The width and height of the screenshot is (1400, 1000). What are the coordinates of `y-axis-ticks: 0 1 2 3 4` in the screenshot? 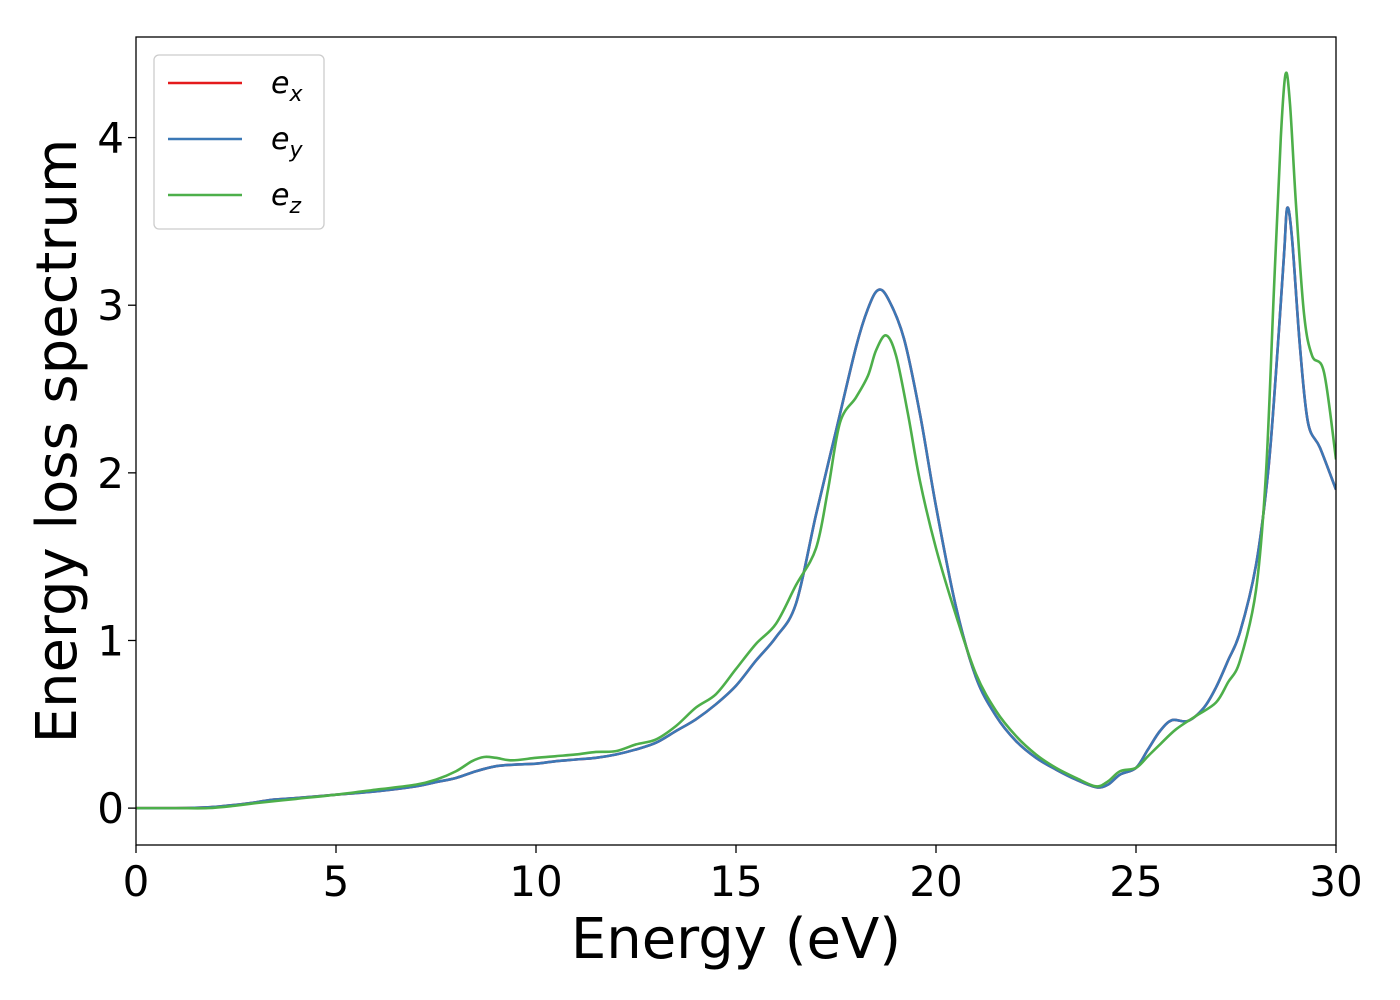 It's located at (116, 473).